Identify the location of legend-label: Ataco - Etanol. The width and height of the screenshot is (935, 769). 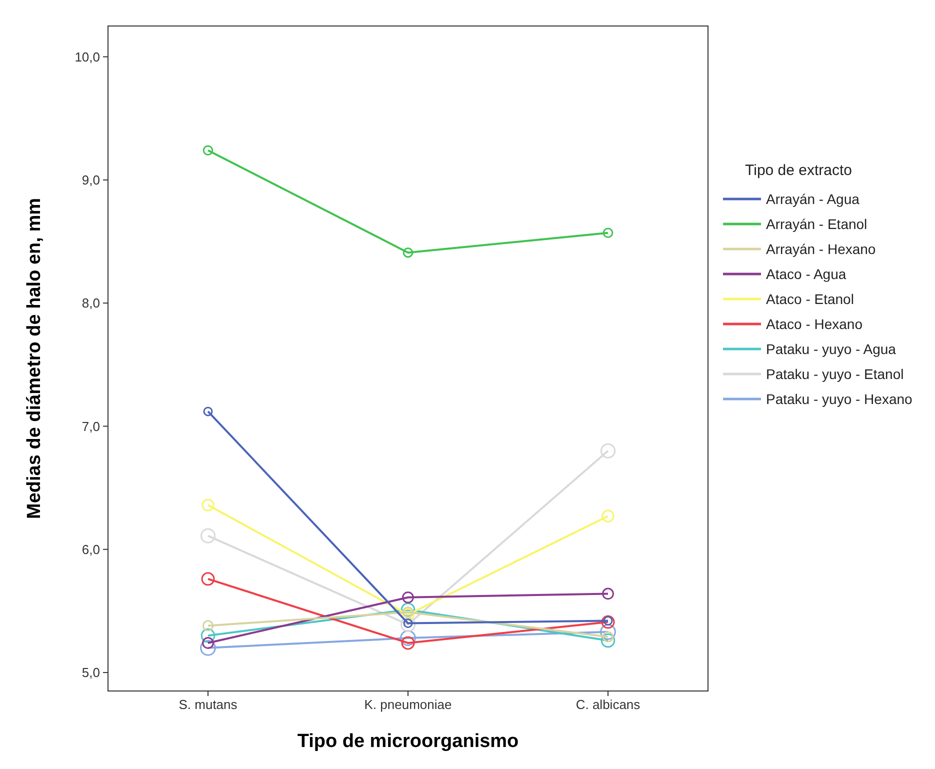
(810, 298).